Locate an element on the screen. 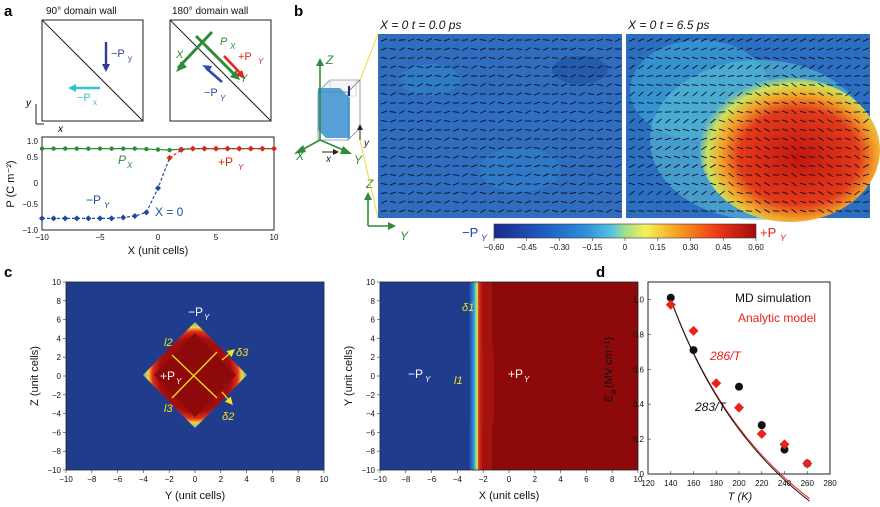 The width and height of the screenshot is (880, 507). x-tick-label: 0 is located at coordinates (509, 479).